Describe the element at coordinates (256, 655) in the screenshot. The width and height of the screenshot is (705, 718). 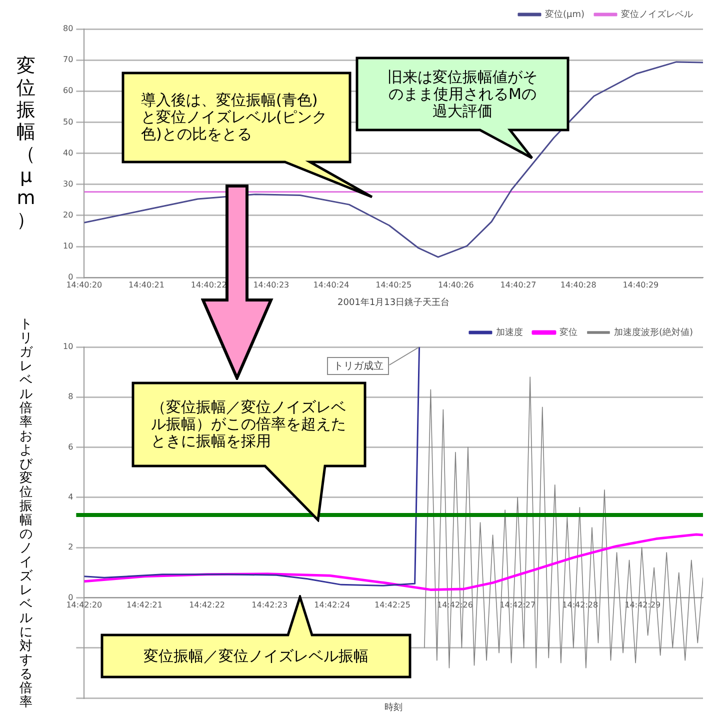
I see `annotation: 変位振幅／変位ノイズレベル振幅` at that location.